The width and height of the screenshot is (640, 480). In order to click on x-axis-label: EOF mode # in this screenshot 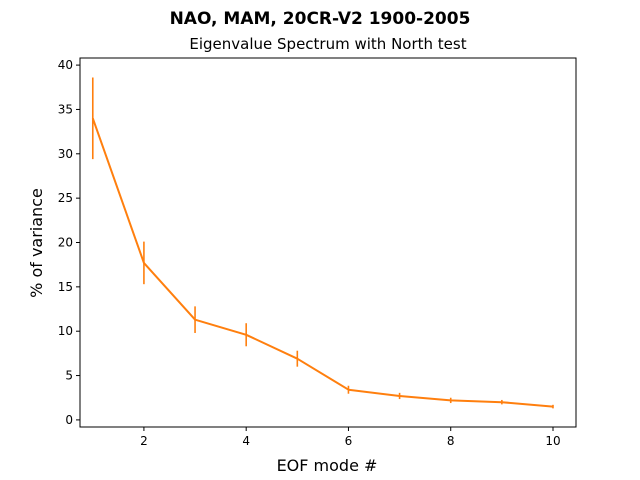, I will do `click(327, 465)`.